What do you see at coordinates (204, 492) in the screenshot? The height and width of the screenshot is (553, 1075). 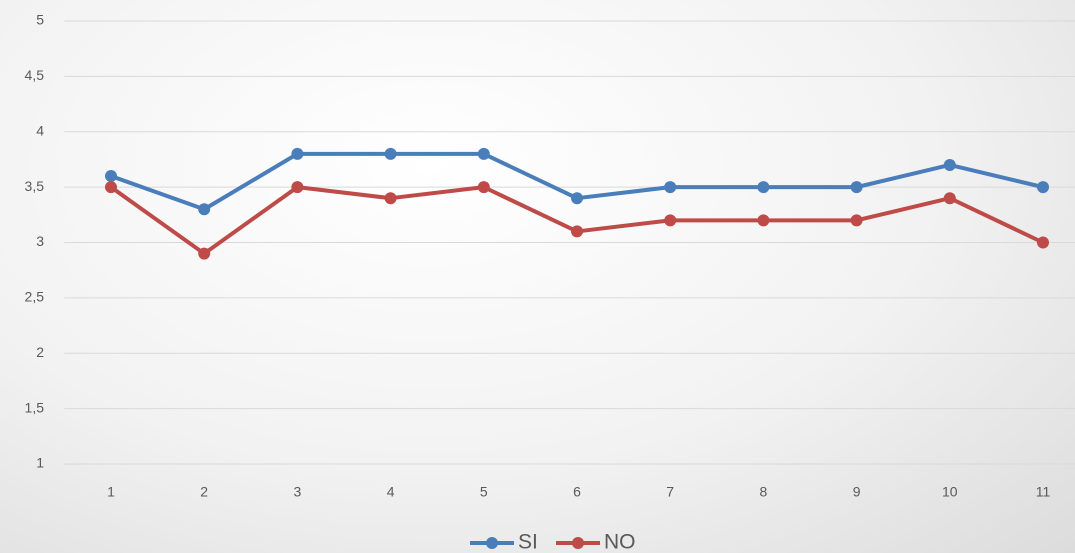 I see `x-tick-label: 2` at bounding box center [204, 492].